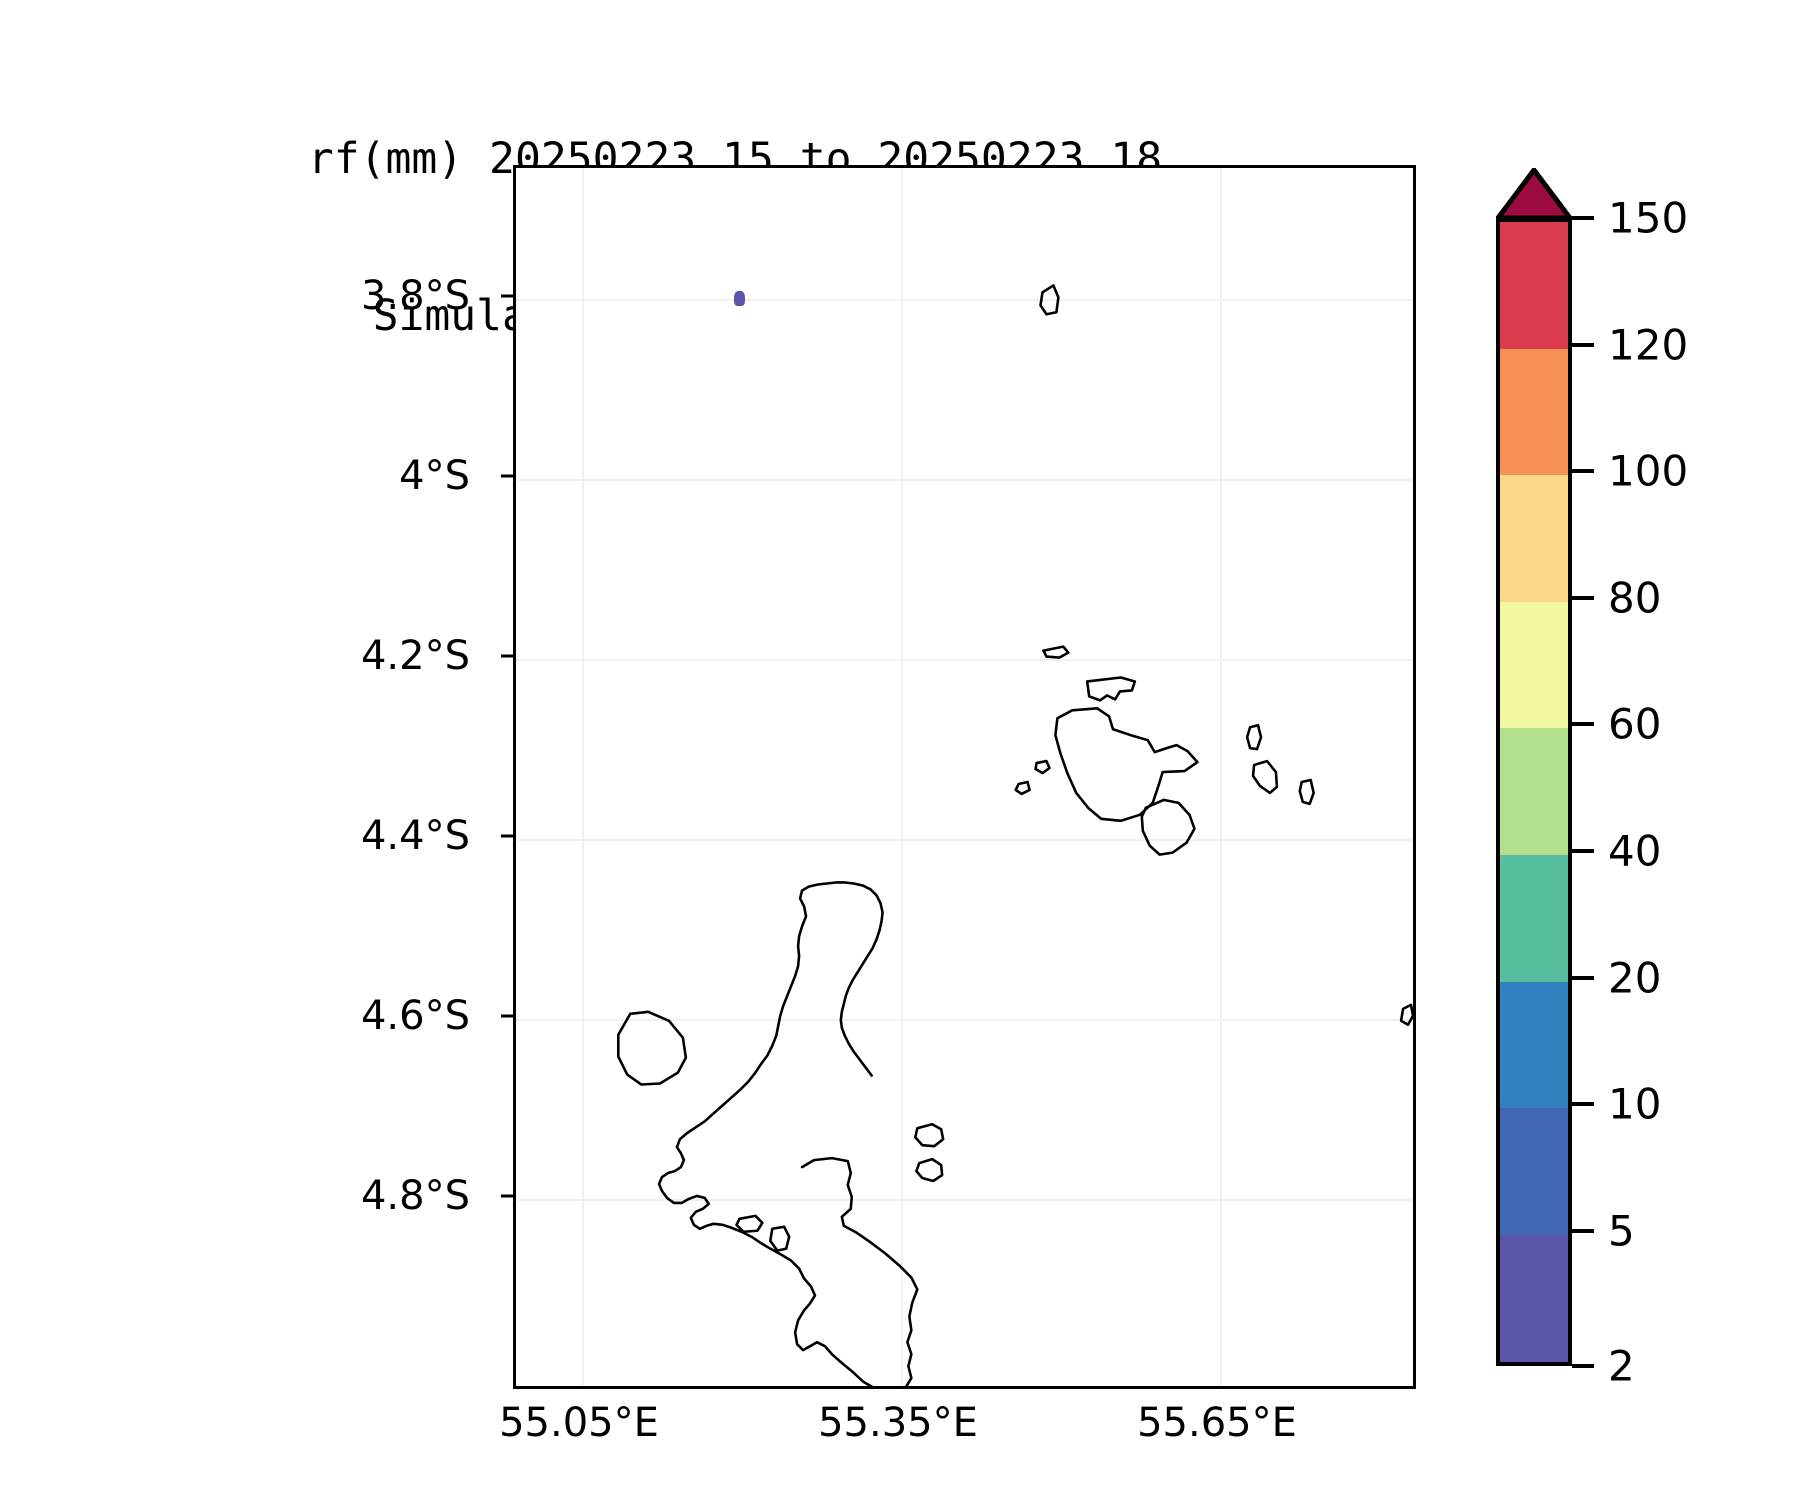 The width and height of the screenshot is (1800, 1500). Describe the element at coordinates (415, 1016) in the screenshot. I see `ytick-label-4-6: 4.6°S` at that location.